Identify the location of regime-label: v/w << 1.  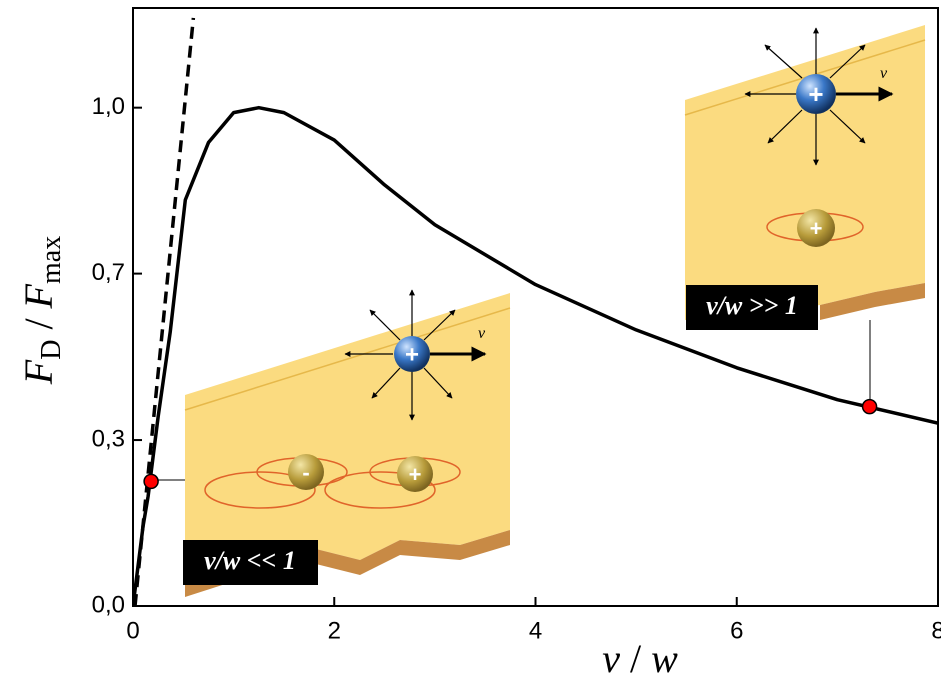
(250, 560).